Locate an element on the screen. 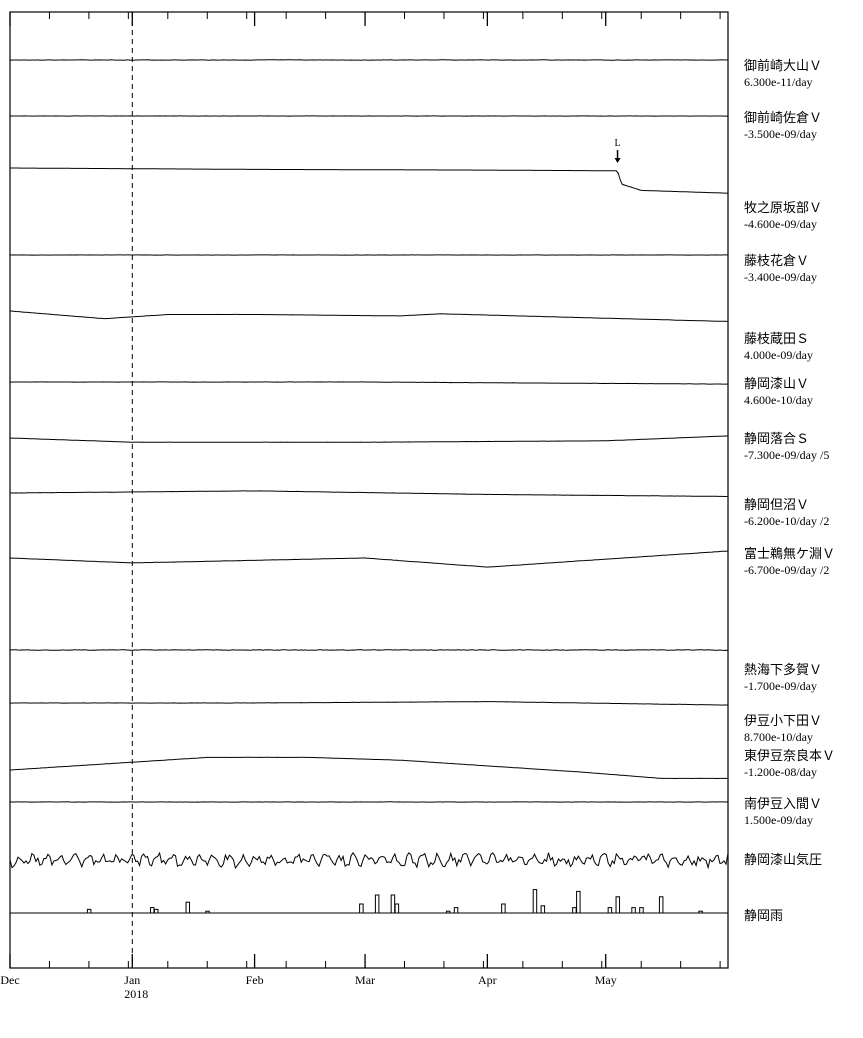  x-tick-label: May is located at coordinates (606, 980).